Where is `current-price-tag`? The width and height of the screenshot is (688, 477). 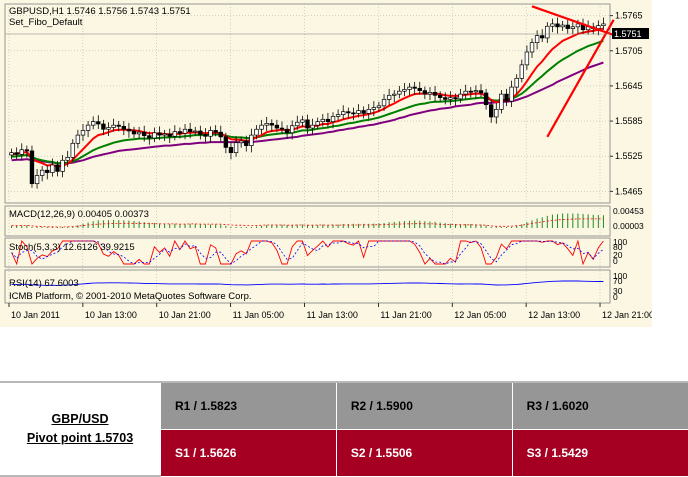
current-price-tag is located at coordinates (630, 33).